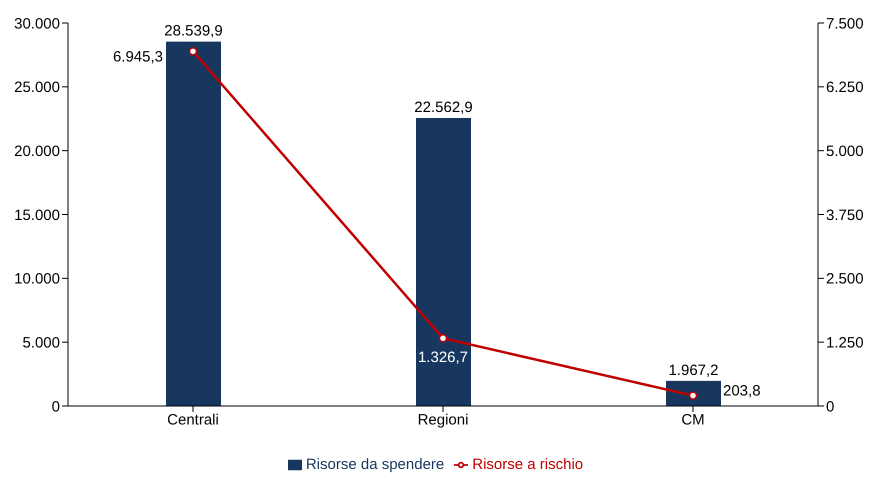  Describe the element at coordinates (693, 370) in the screenshot. I see `data-label: 1.967,2` at that location.